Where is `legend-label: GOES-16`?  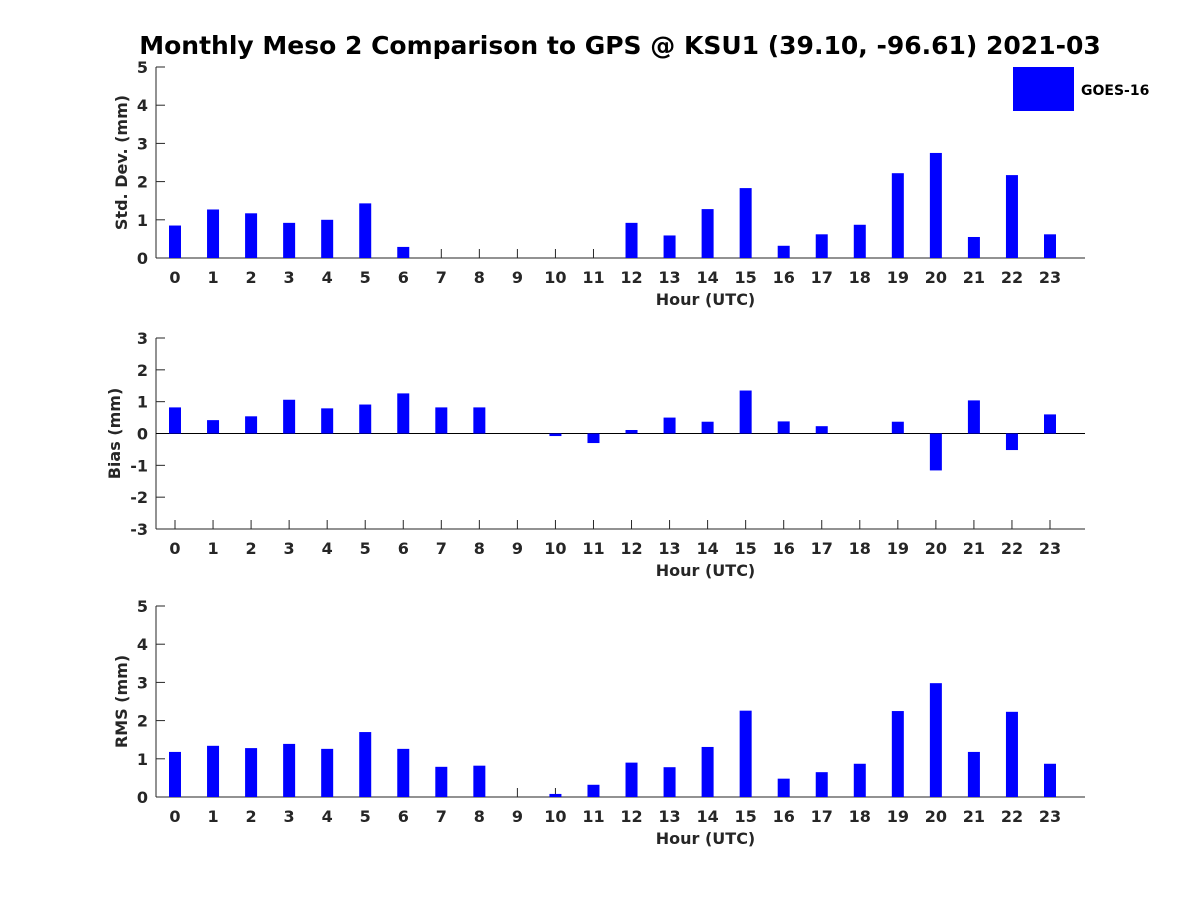
legend-label: GOES-16 is located at coordinates (1115, 91).